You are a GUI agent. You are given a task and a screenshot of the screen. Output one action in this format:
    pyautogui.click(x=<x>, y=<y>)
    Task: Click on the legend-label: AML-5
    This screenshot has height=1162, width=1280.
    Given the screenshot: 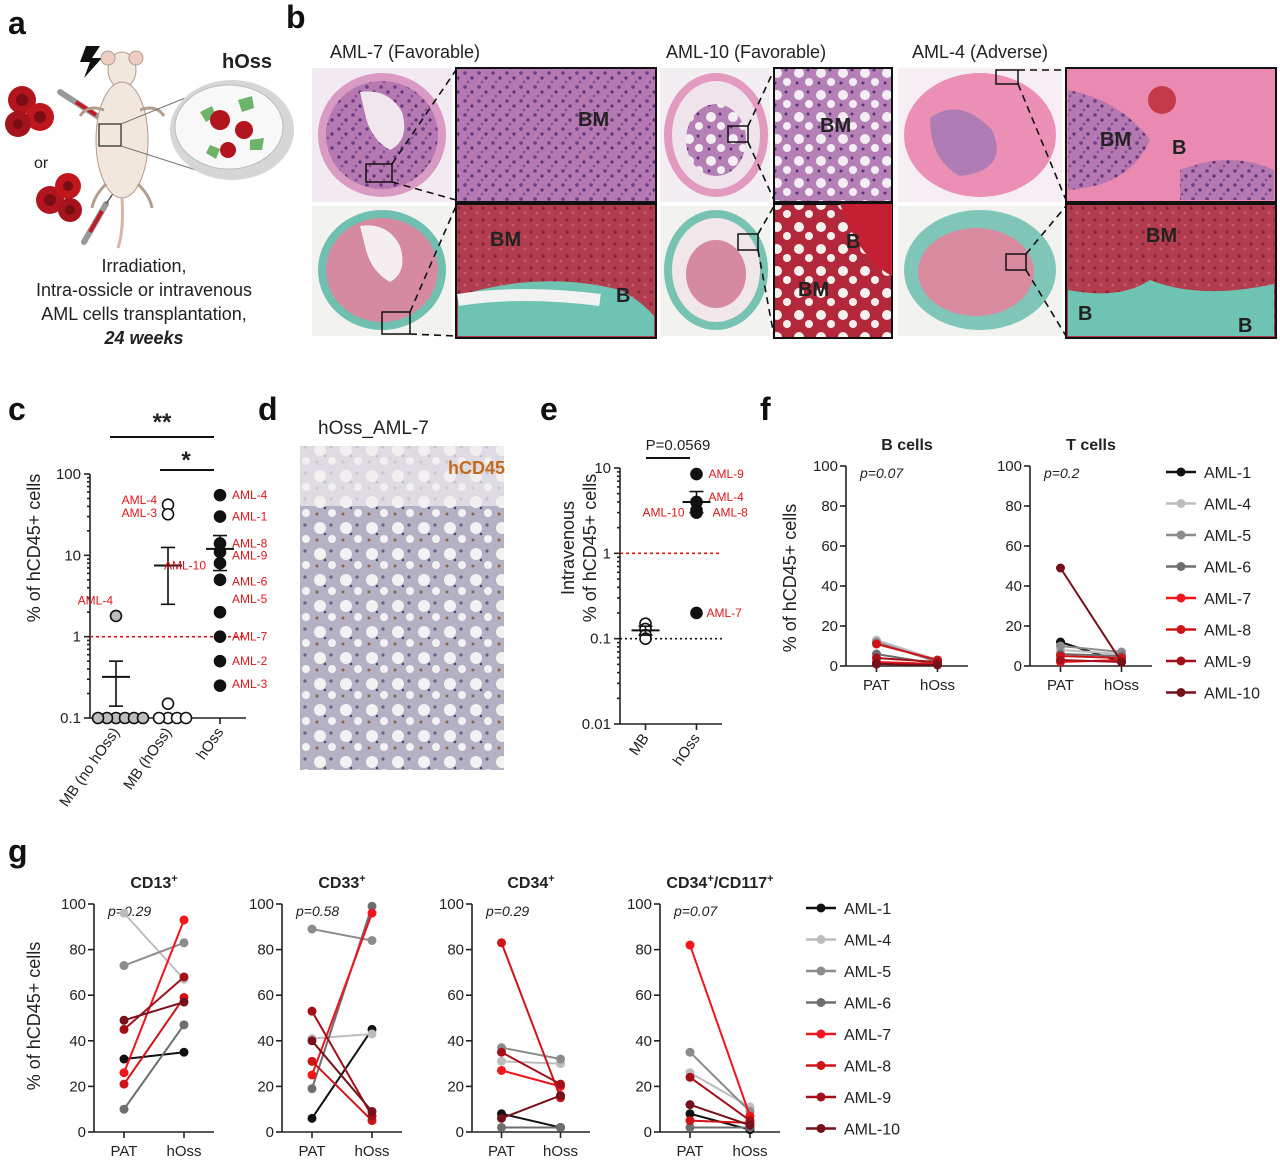 What is the action you would take?
    pyautogui.click(x=1227, y=536)
    